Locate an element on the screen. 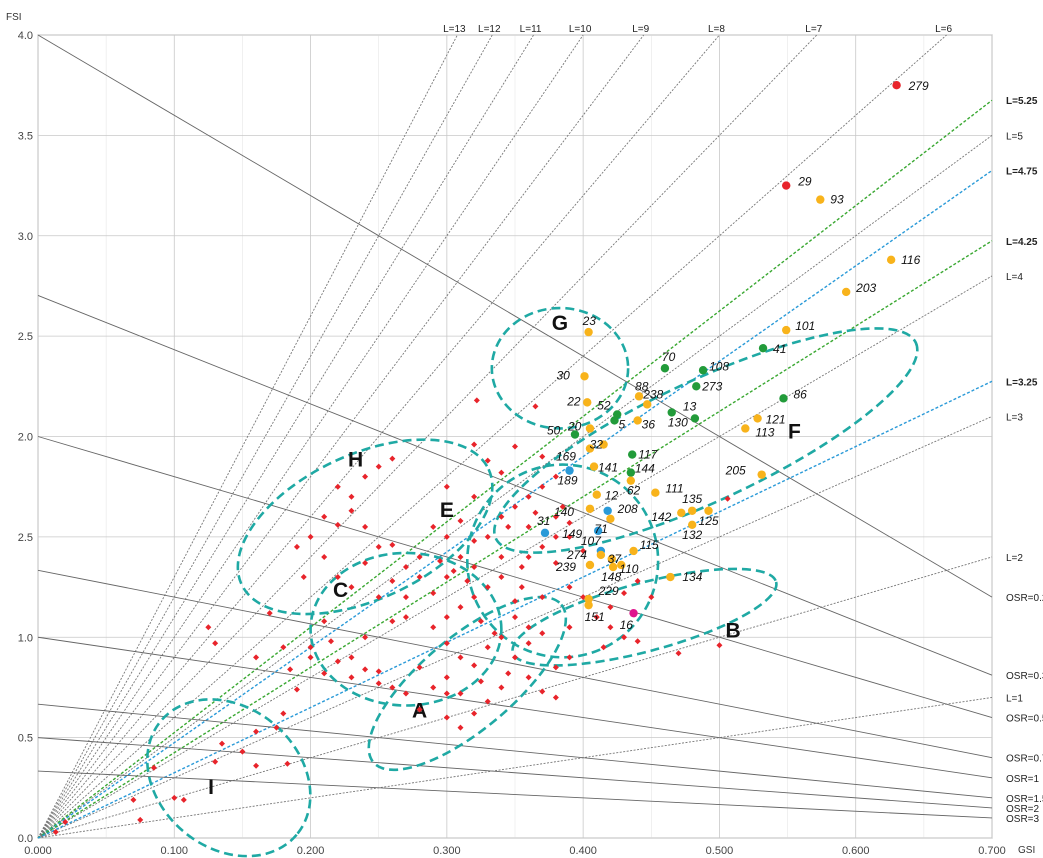 The height and width of the screenshot is (858, 1043). y-tick-label: 1.0 is located at coordinates (25, 638).